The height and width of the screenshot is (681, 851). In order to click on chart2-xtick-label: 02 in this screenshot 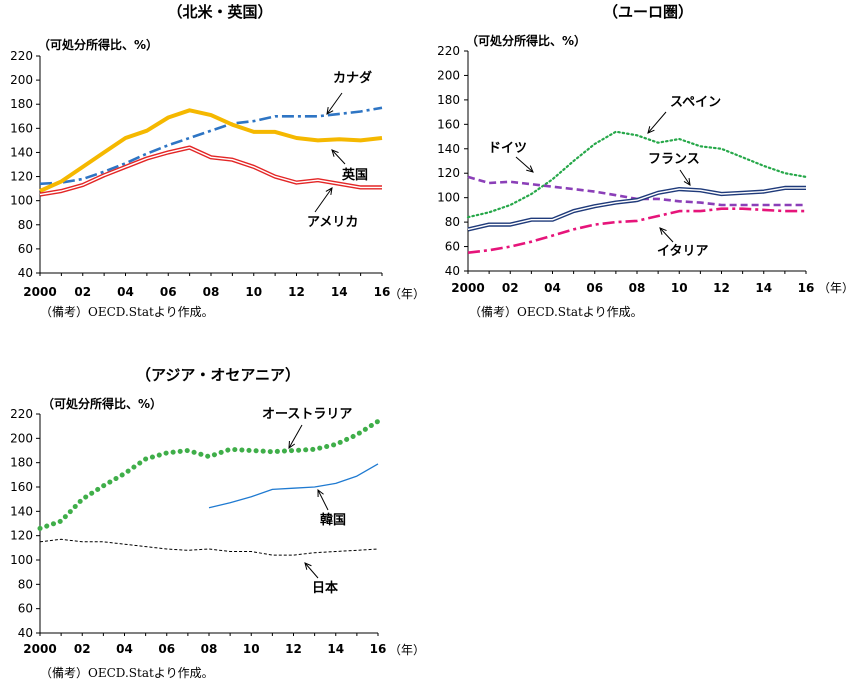, I will do `click(510, 288)`.